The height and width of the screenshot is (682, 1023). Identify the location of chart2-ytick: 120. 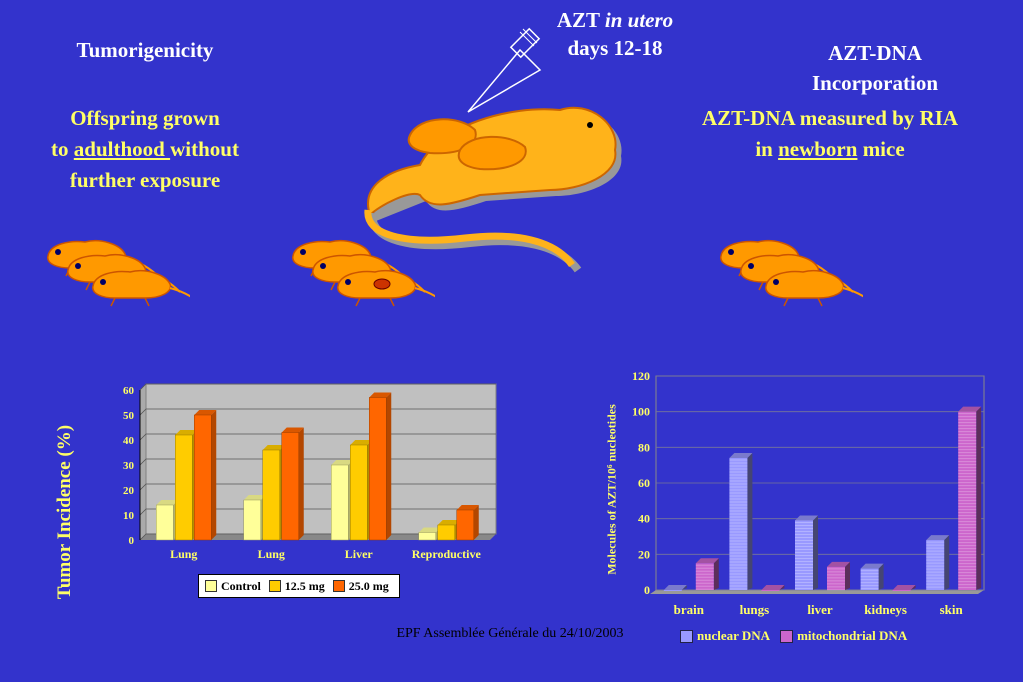
(641, 376).